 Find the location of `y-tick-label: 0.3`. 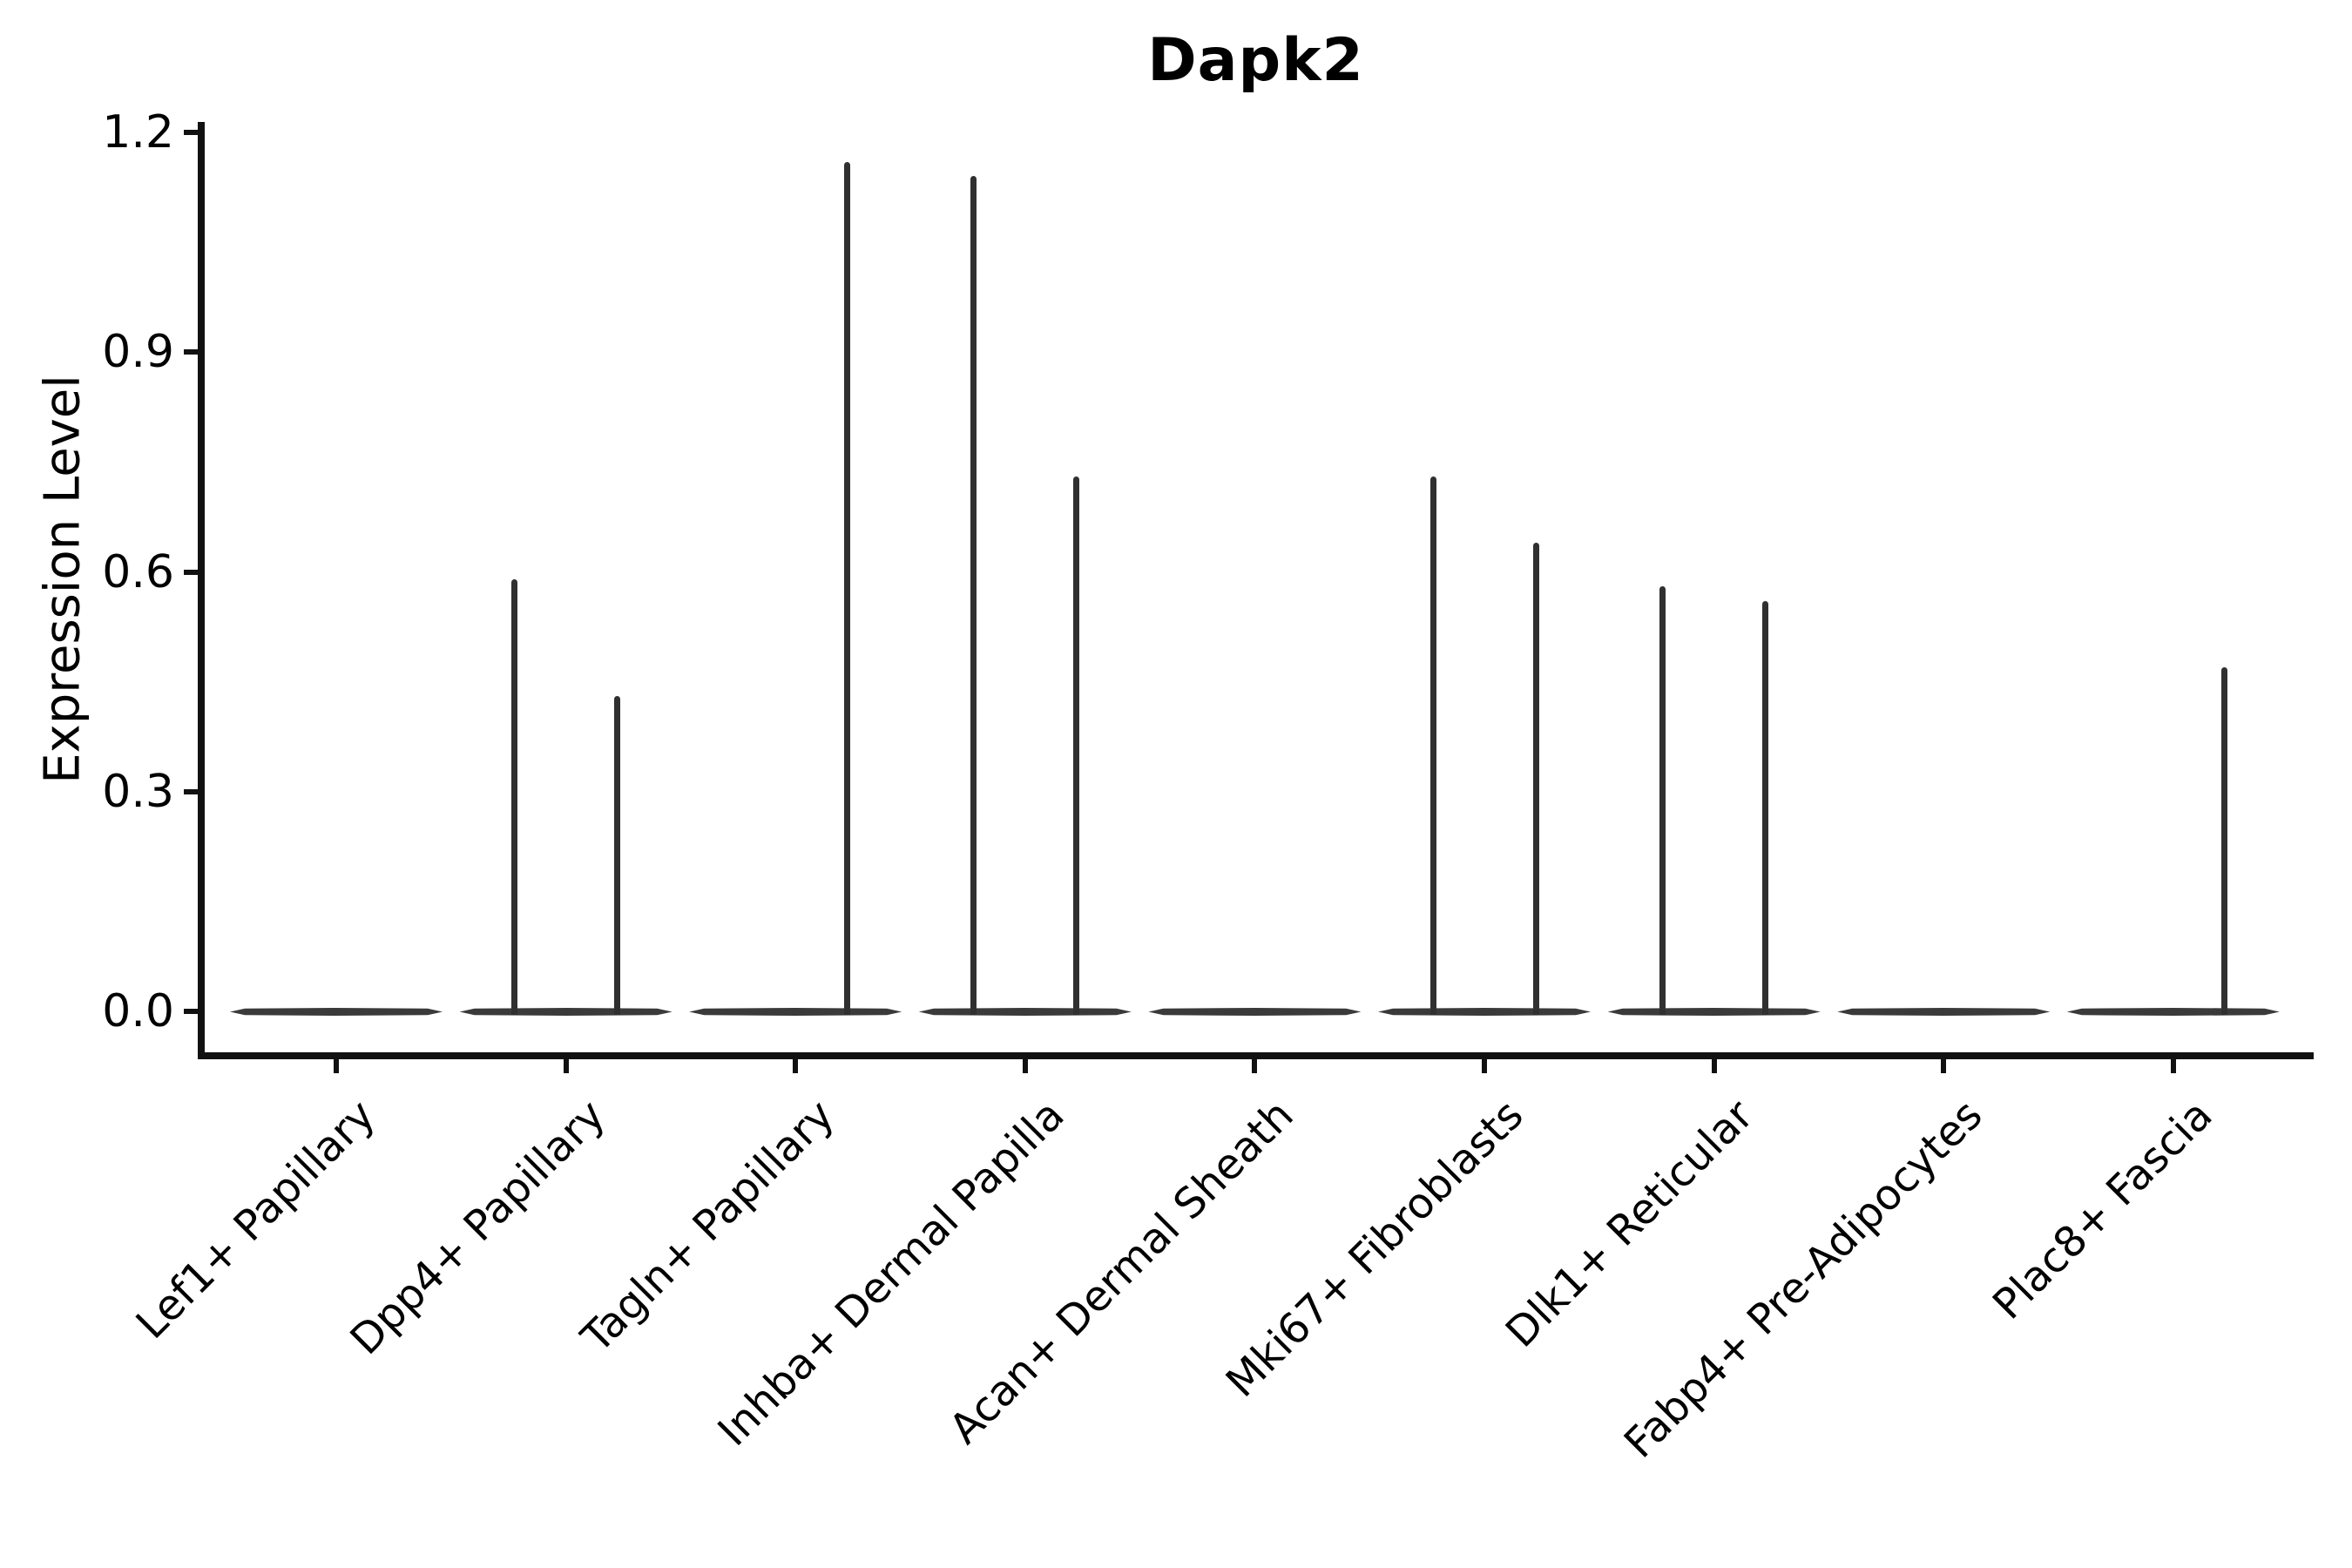

y-tick-label: 0.3 is located at coordinates (138, 791).